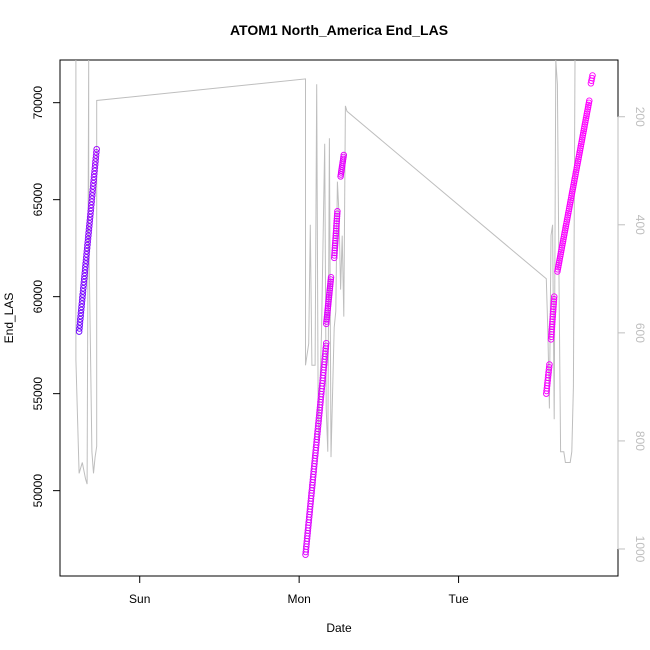  What do you see at coordinates (339, 30) in the screenshot?
I see `chart-title: ATOM1 North_America End_LAS` at bounding box center [339, 30].